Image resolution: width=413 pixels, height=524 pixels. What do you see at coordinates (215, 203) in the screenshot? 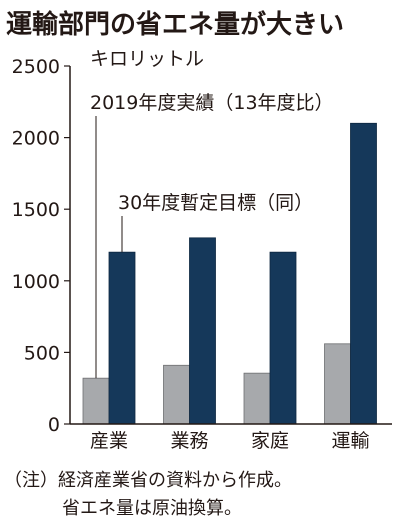
I see `legend-label-target: 30年度暫定目標（同）` at bounding box center [215, 203].